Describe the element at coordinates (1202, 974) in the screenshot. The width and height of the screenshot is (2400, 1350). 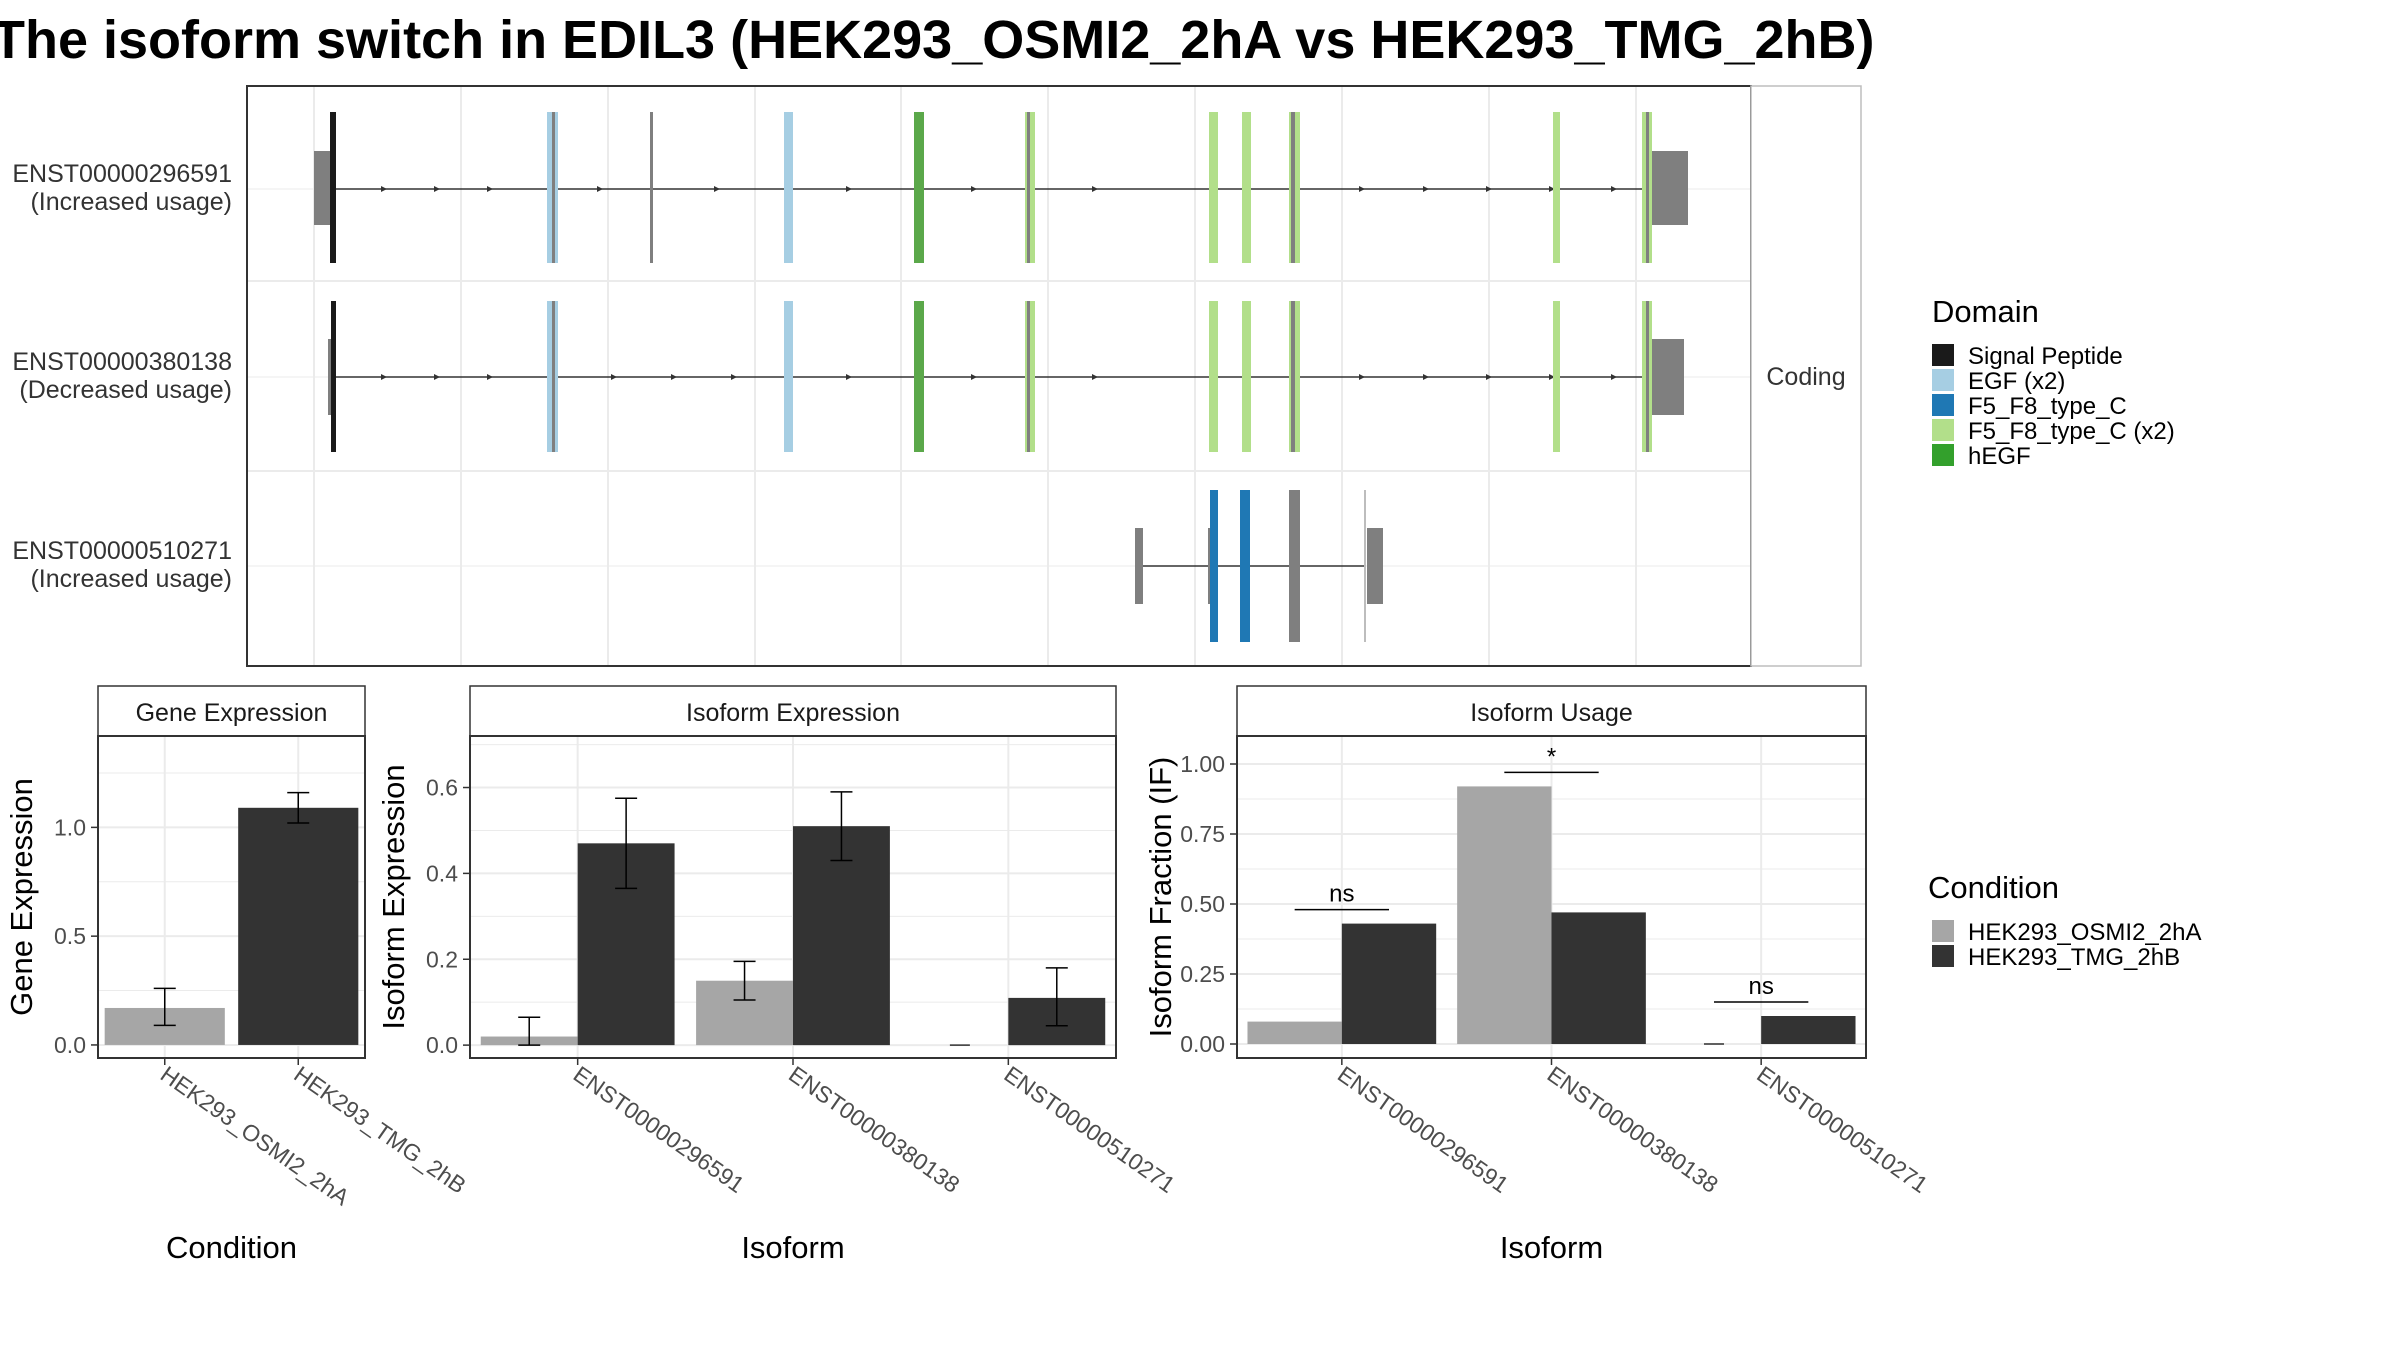
I see `y-tick-label: 0.25` at that location.